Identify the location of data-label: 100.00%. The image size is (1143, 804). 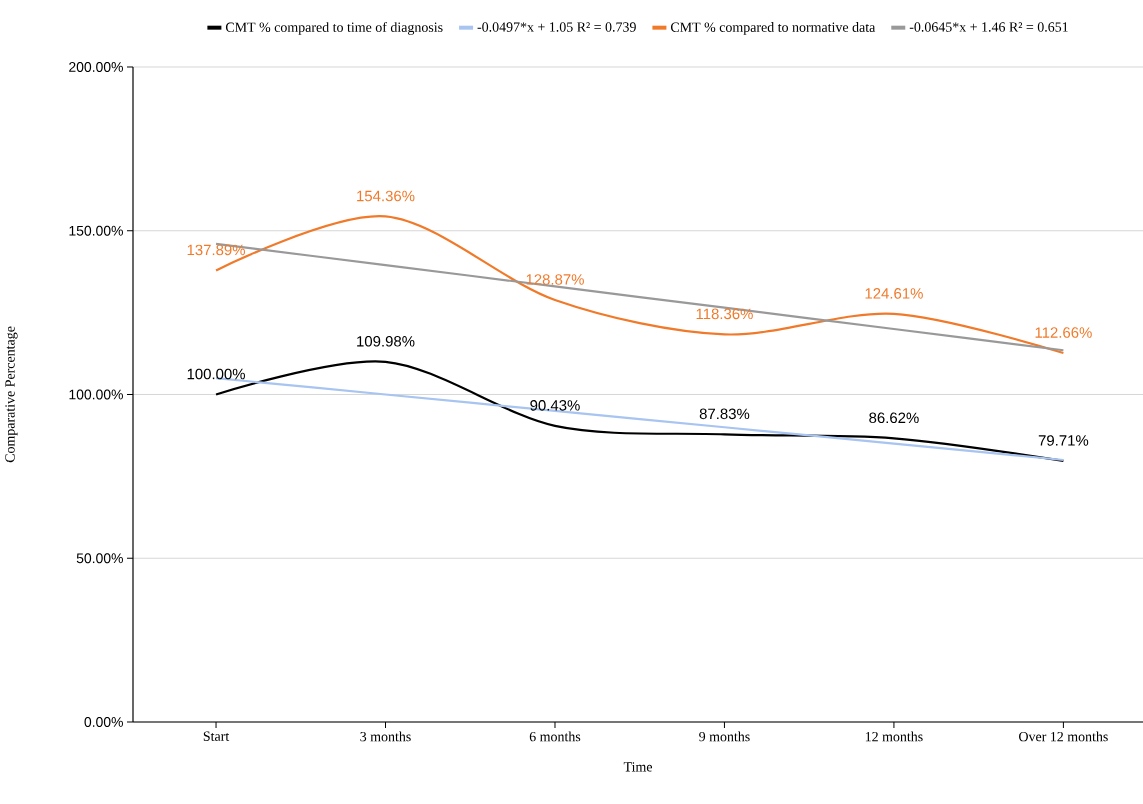
(216, 374).